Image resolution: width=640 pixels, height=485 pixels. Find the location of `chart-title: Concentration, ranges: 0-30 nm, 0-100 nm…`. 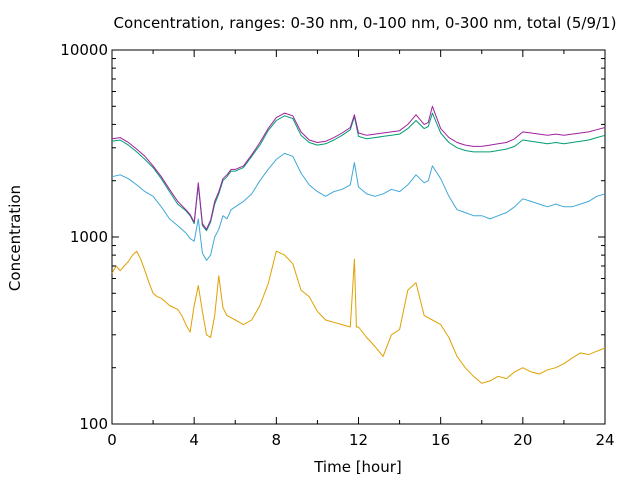

chart-title: Concentration, ranges: 0-30 nm, 0-100 nm… is located at coordinates (365, 23).